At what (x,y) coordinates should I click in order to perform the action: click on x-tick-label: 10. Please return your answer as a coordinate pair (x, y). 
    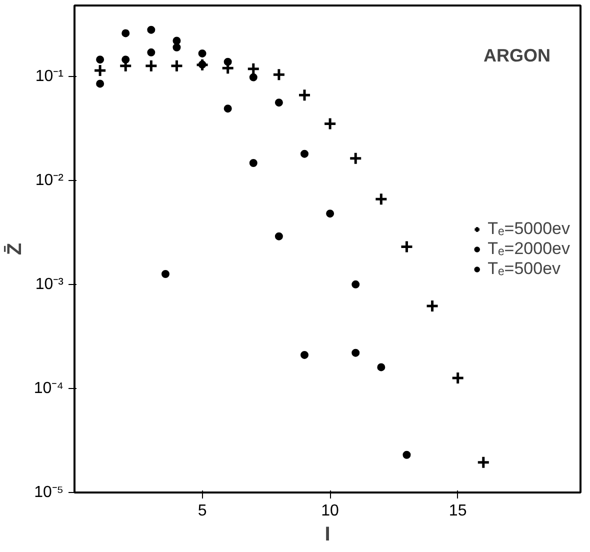
    Looking at the image, I should click on (330, 511).